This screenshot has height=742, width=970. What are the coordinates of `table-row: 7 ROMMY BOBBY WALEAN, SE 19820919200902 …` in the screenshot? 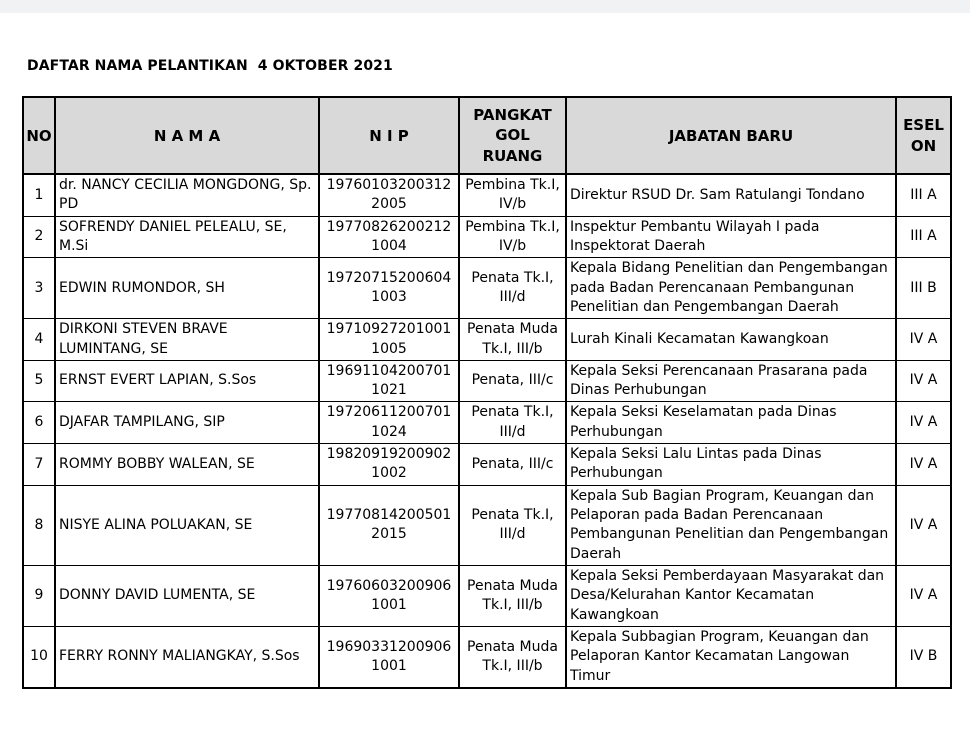 It's located at (487, 464).